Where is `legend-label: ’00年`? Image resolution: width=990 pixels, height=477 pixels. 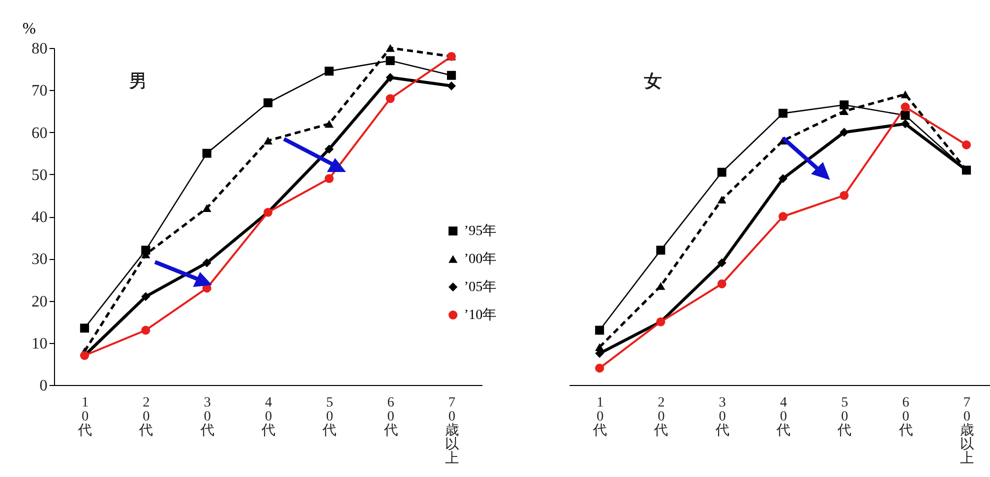
legend-label: ’00年 is located at coordinates (480, 259).